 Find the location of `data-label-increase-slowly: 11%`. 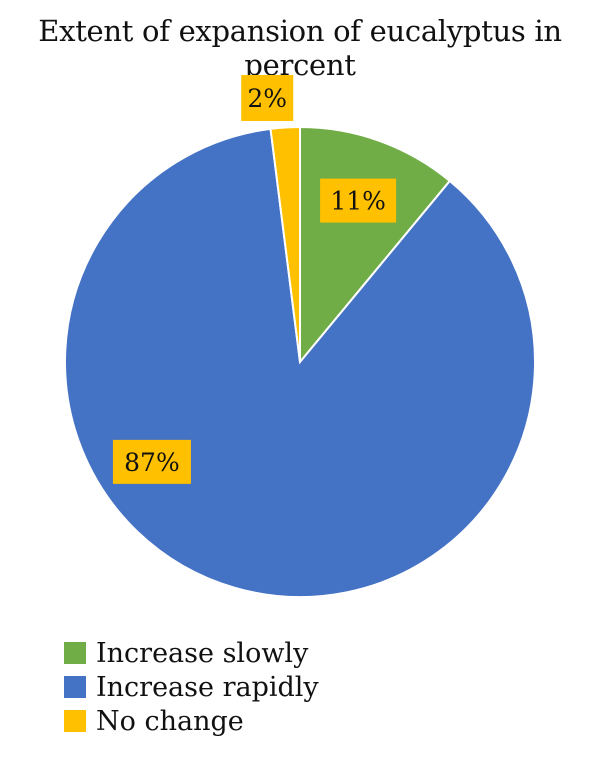

data-label-increase-slowly: 11% is located at coordinates (358, 200).